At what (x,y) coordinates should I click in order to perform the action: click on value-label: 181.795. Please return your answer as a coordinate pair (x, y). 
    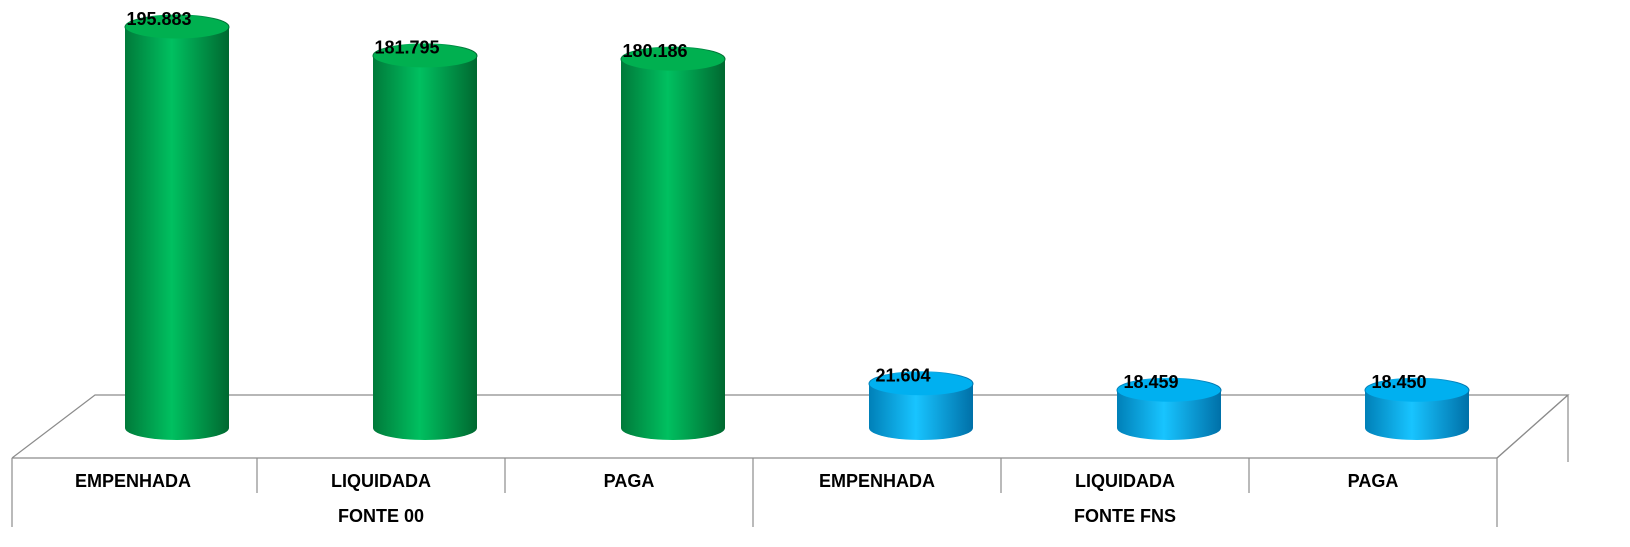
    Looking at the image, I should click on (406, 48).